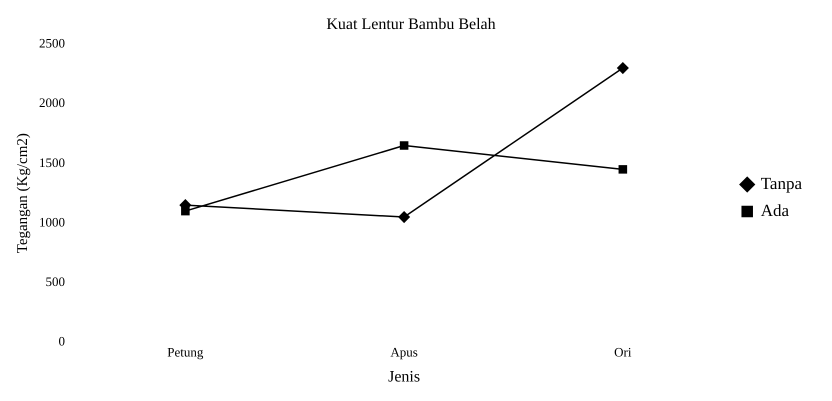 The width and height of the screenshot is (832, 401). What do you see at coordinates (404, 352) in the screenshot?
I see `x-tick-label: Apus` at bounding box center [404, 352].